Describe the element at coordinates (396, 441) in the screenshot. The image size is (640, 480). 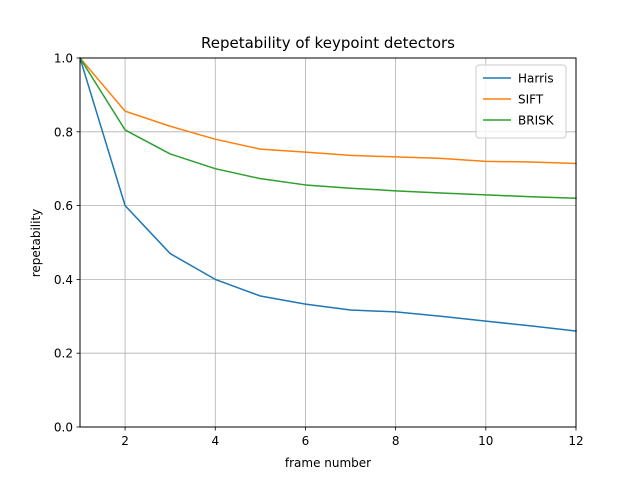
I see `x-tick-label: 8` at that location.